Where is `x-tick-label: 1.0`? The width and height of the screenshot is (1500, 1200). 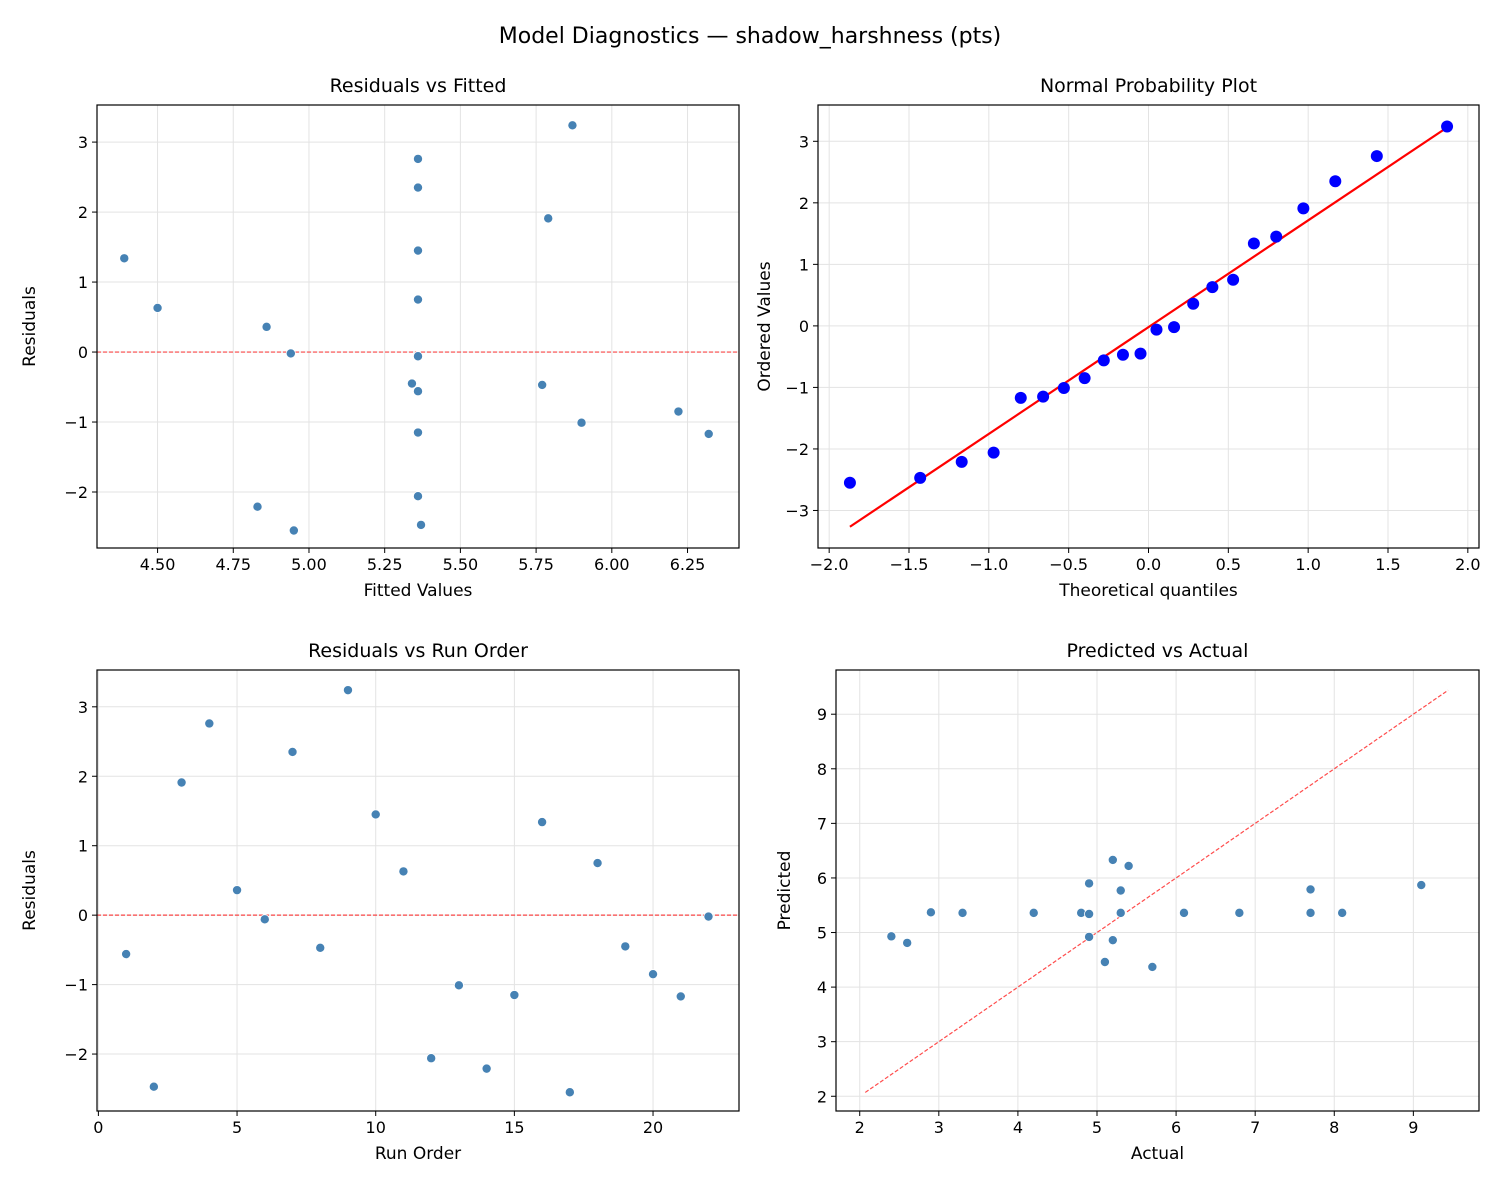
x-tick-label: 1.0 is located at coordinates (1307, 564).